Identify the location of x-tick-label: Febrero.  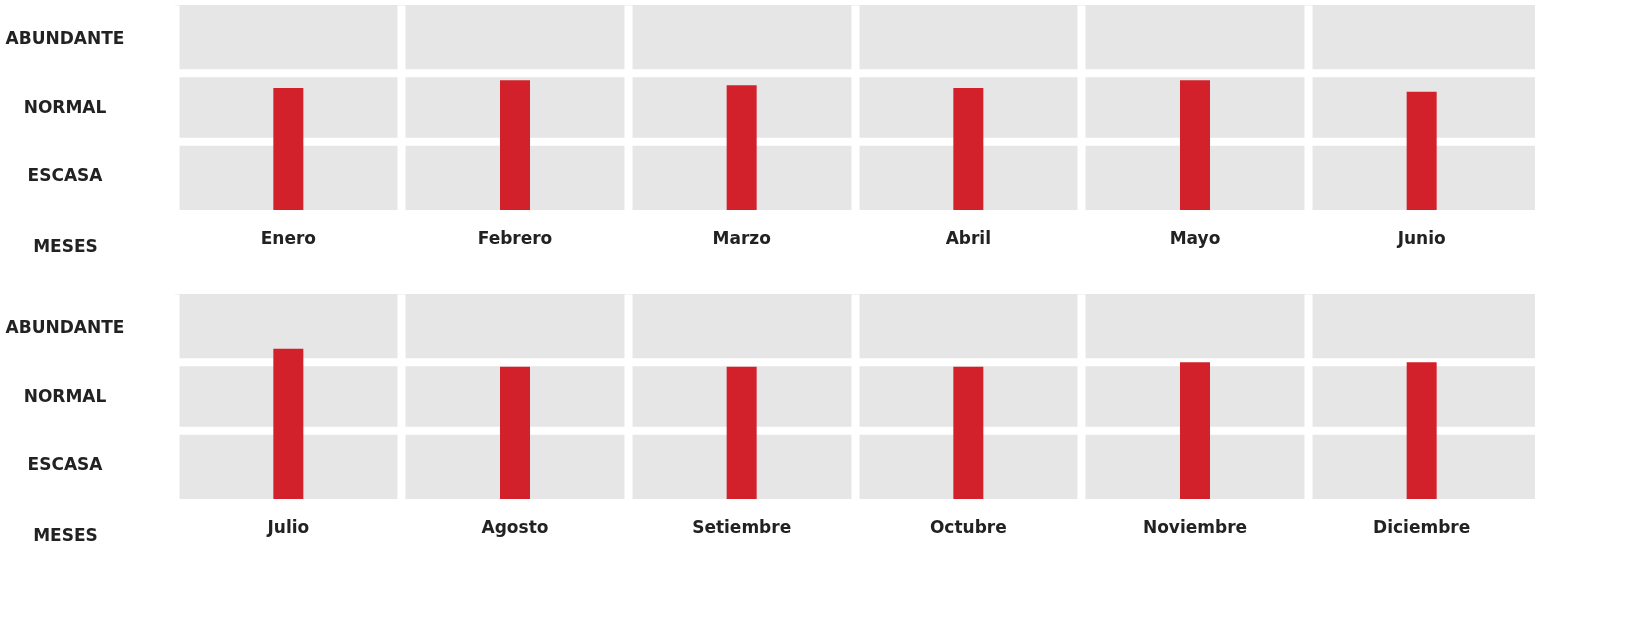
(515, 237).